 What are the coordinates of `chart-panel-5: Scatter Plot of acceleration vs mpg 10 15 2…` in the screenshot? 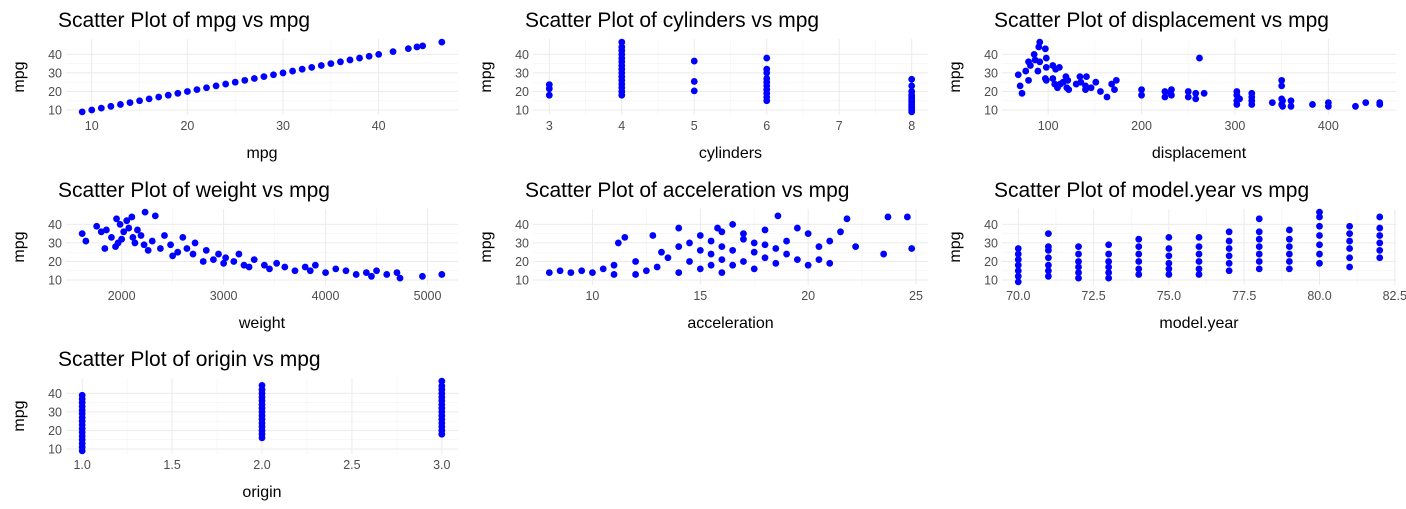 It's located at (703, 255).